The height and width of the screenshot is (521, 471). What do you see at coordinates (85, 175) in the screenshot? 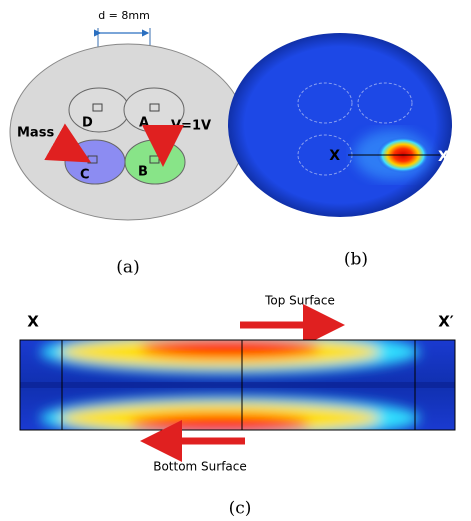
I see `electrode-label: C` at bounding box center [85, 175].